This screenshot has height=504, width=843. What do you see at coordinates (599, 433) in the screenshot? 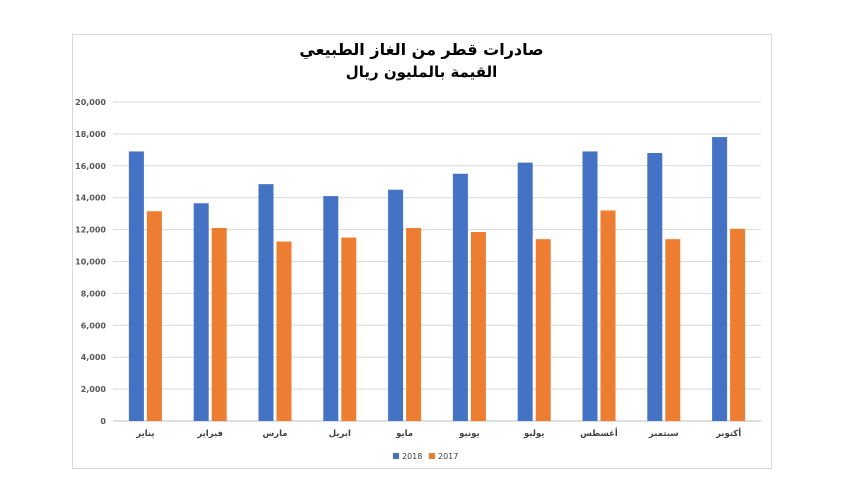
I see `x-tick-label: أغسطس` at bounding box center [599, 433].